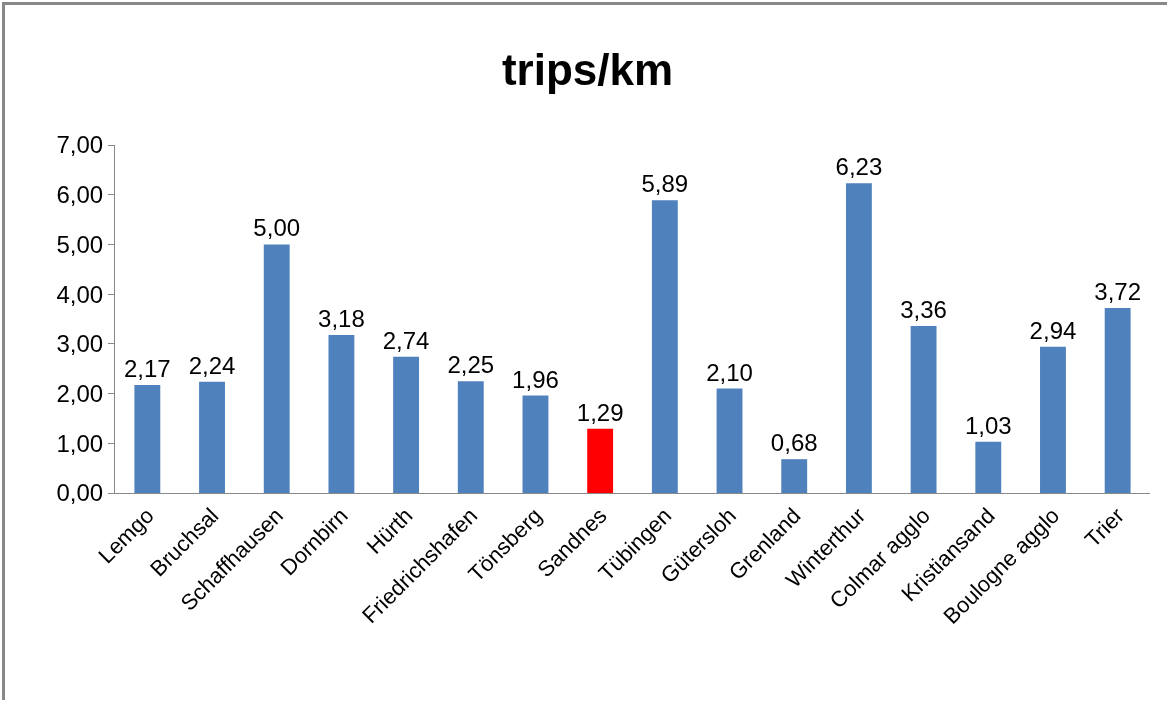 This screenshot has height=704, width=1171. What do you see at coordinates (80, 493) in the screenshot?
I see `y-tick-label: 0,00` at bounding box center [80, 493].